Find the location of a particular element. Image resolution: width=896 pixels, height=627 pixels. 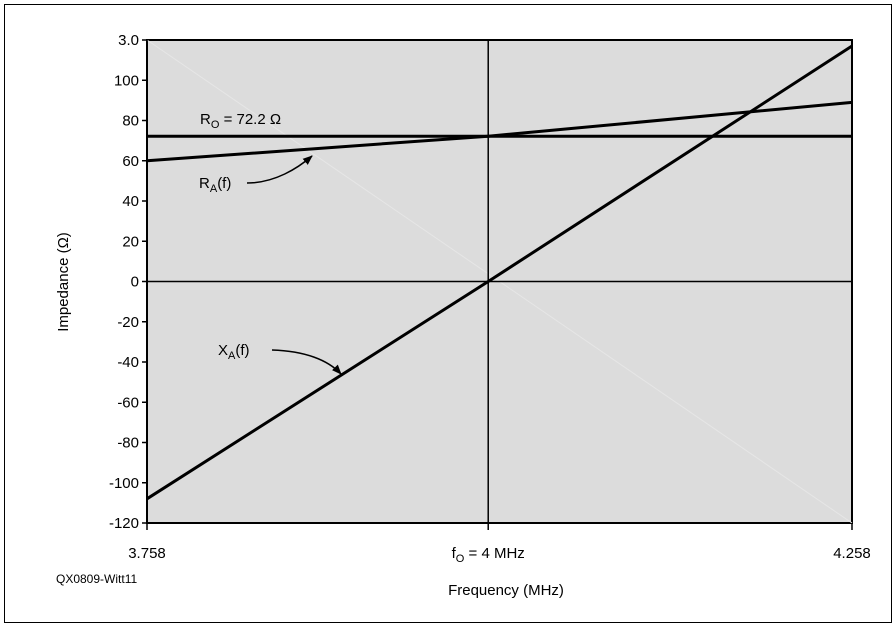

label-ra-suffix: (f) is located at coordinates (224, 183).